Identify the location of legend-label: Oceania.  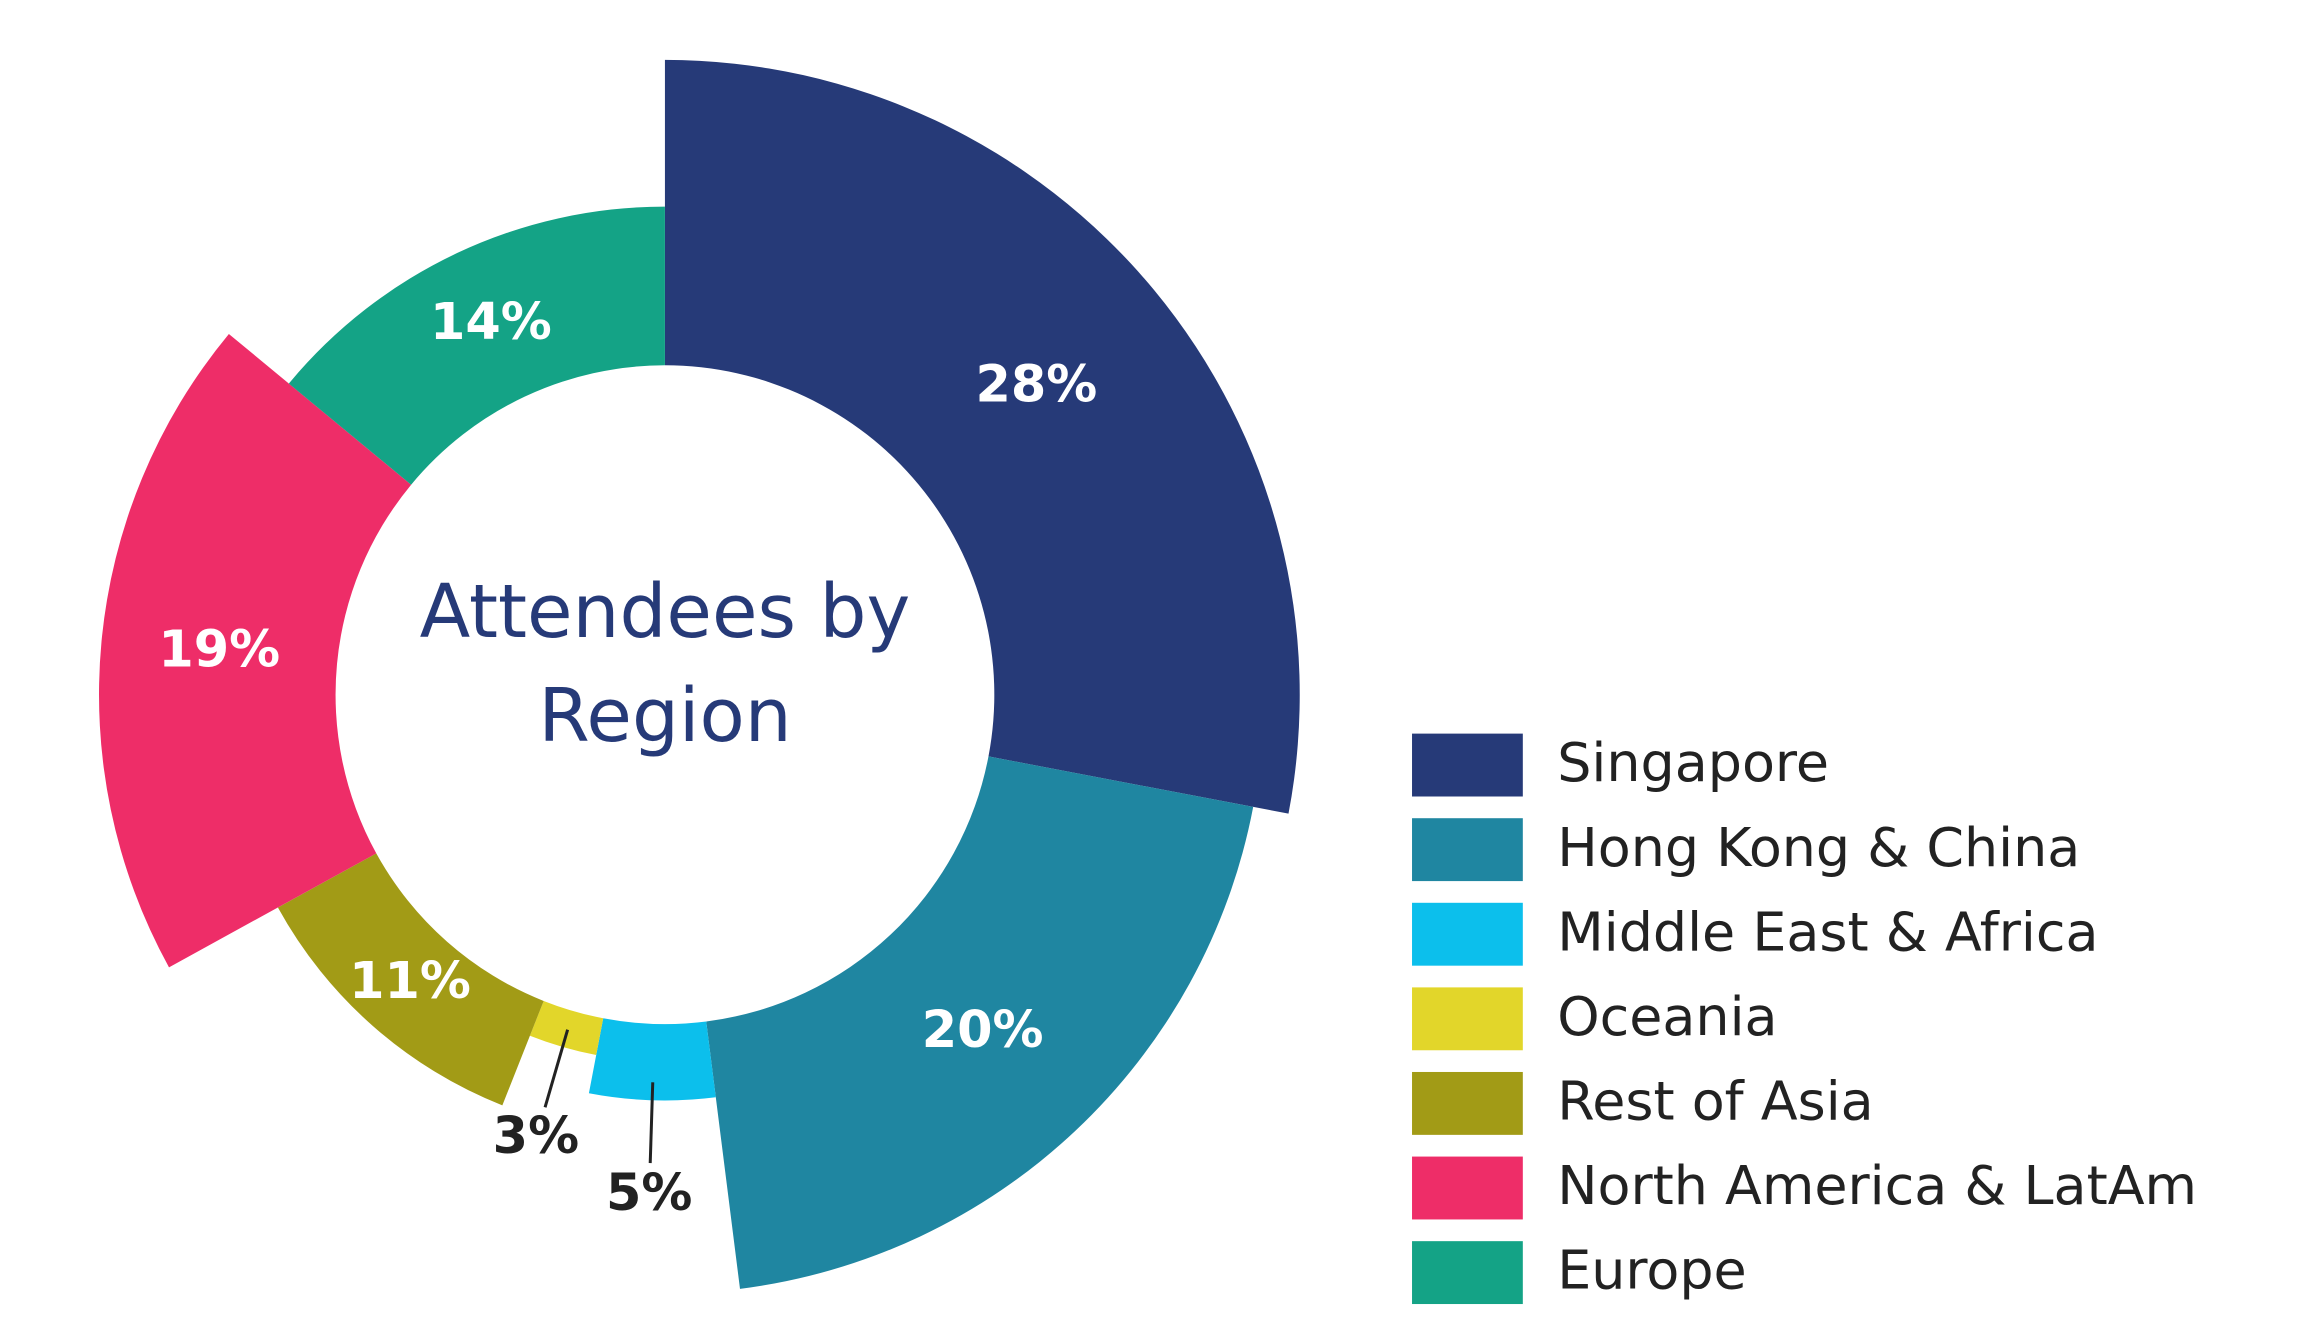
(1667, 1016).